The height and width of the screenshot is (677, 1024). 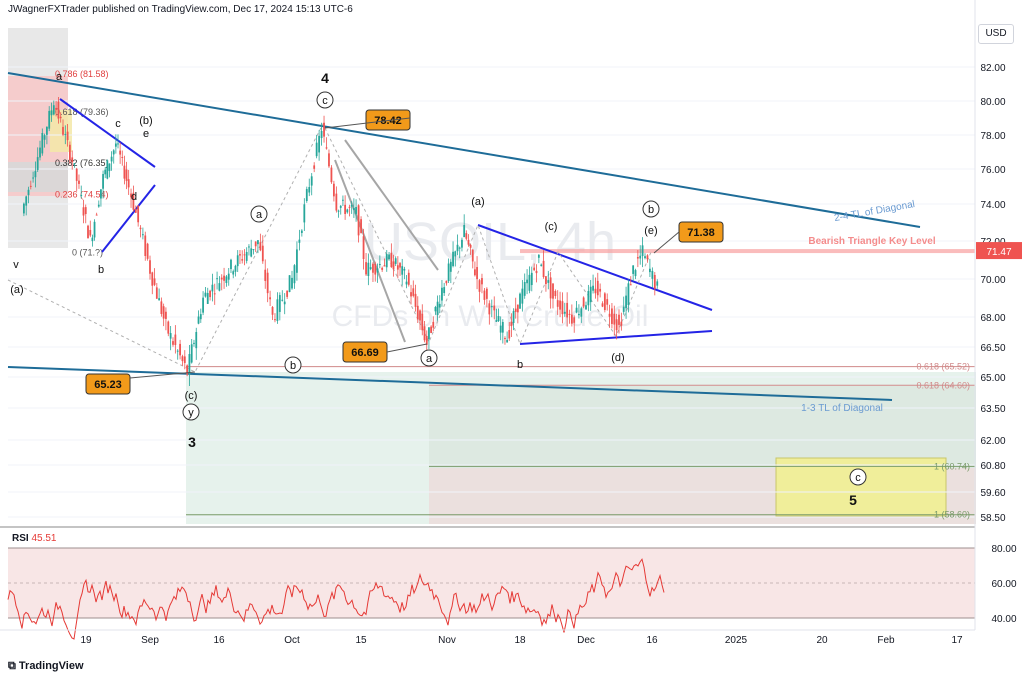 I want to click on y-tick-label: 82.00, so click(x=992, y=68).